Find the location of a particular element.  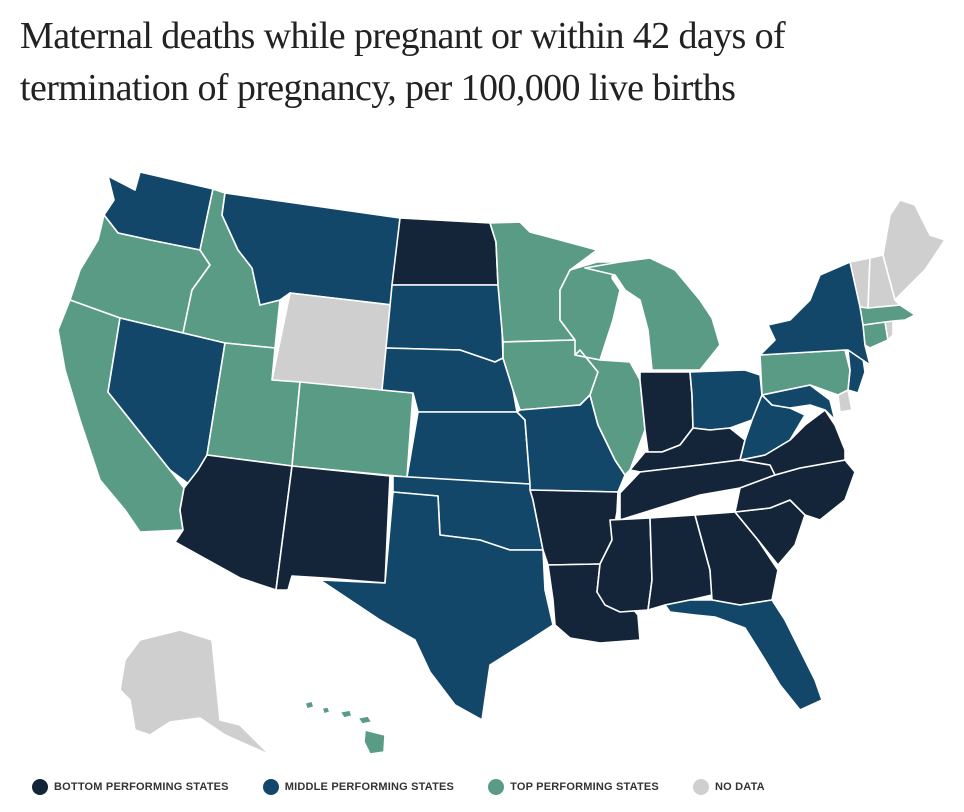

state-mi is located at coordinates (652, 314).